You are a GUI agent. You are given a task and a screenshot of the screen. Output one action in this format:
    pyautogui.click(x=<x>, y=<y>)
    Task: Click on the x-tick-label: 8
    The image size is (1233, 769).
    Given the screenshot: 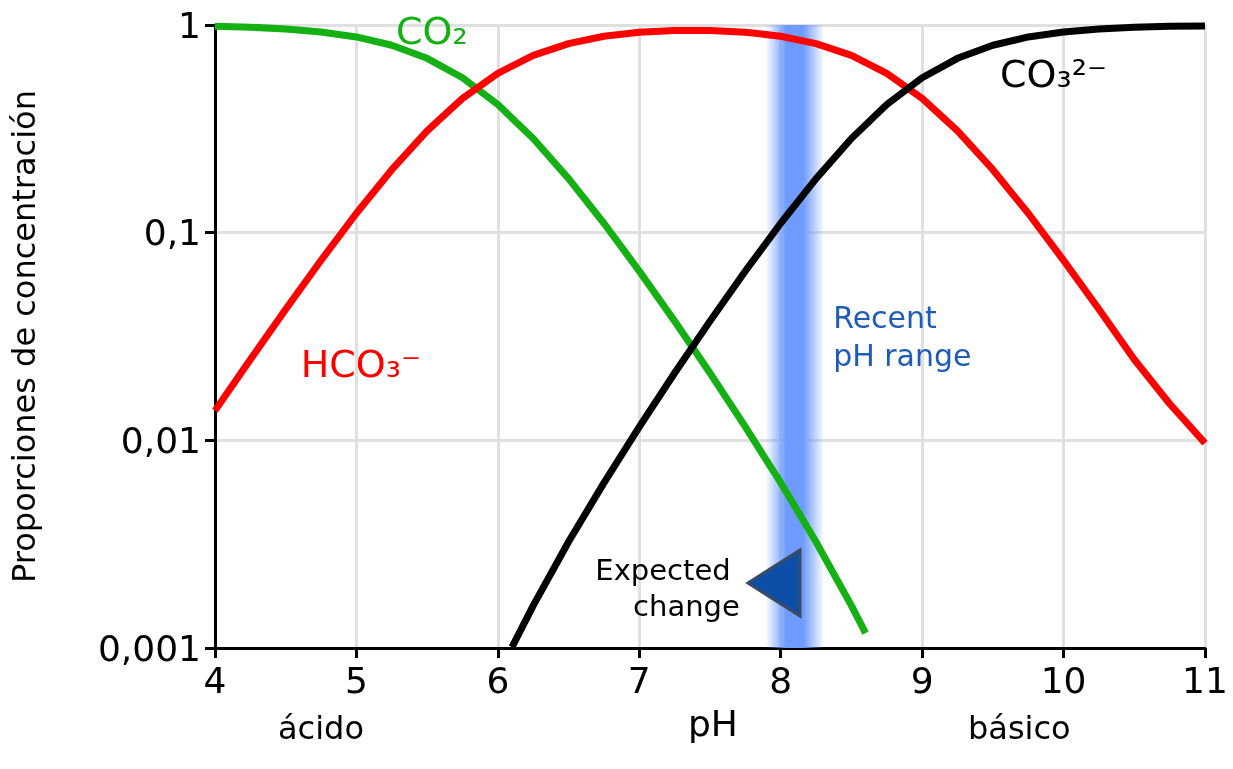 What is the action you would take?
    pyautogui.click(x=781, y=680)
    